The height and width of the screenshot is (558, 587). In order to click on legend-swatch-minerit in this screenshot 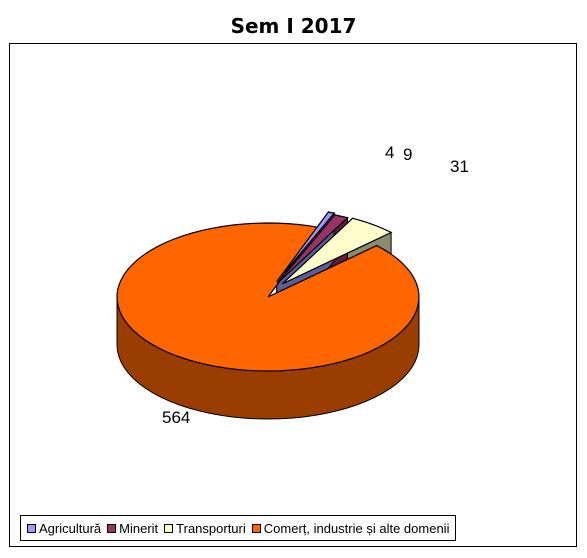, I will do `click(112, 528)`.